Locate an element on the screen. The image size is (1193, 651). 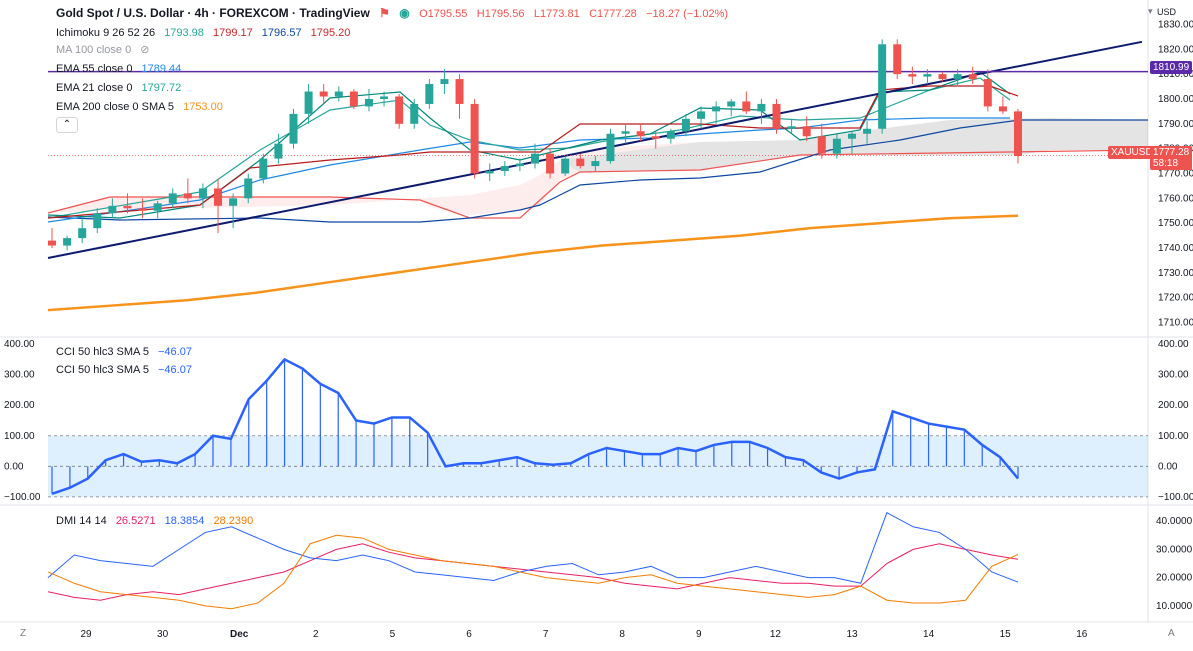
price-tick-label: 1790.00 is located at coordinates (1175, 124).